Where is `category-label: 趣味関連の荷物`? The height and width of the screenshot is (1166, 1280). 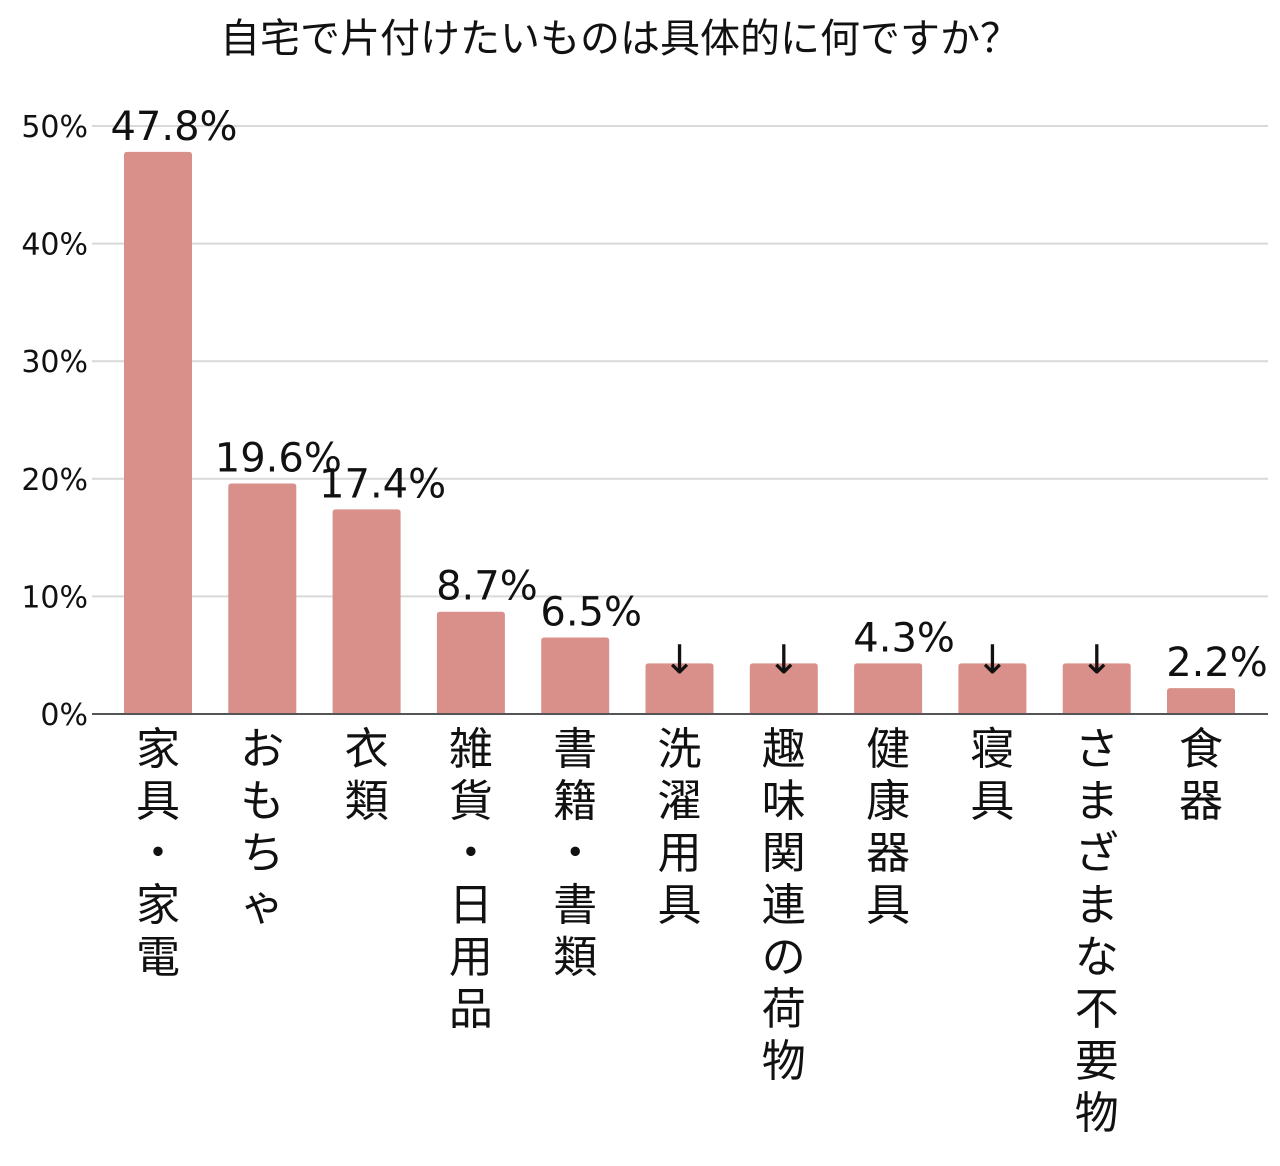 category-label: 趣味関連の荷物 is located at coordinates (784, 905).